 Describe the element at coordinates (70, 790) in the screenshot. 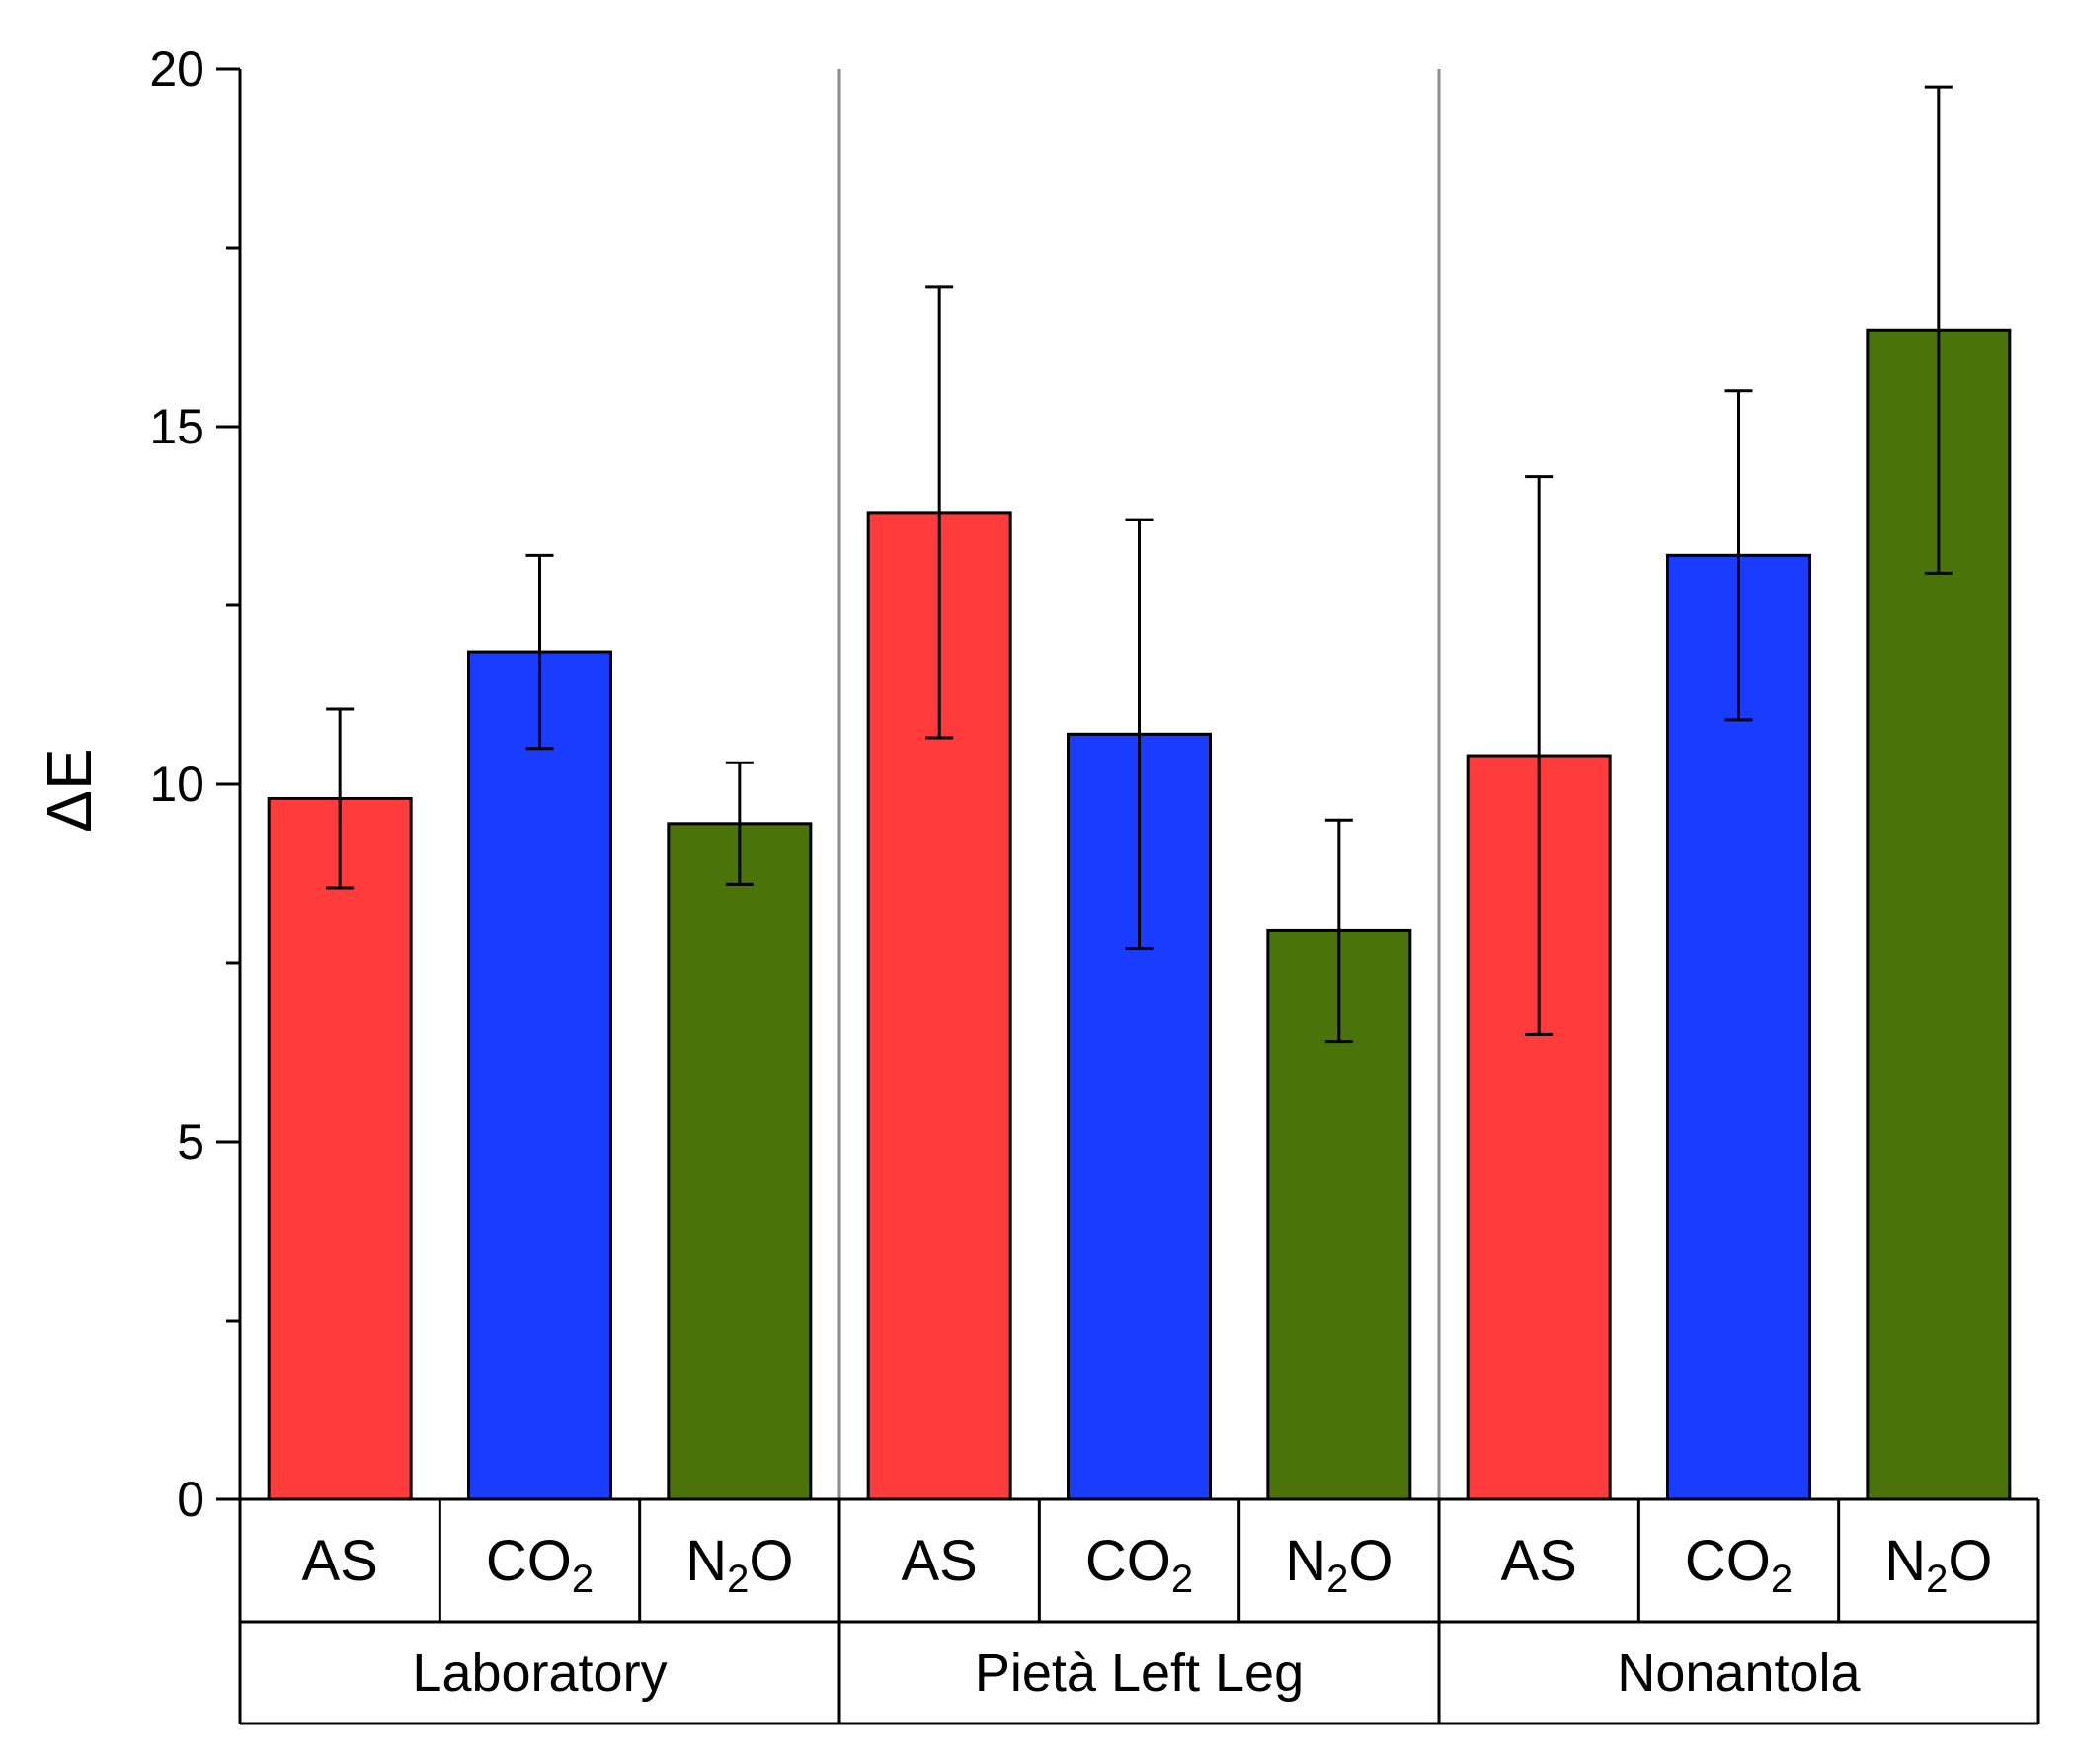

I see `y-axis-title: ΔE` at that location.